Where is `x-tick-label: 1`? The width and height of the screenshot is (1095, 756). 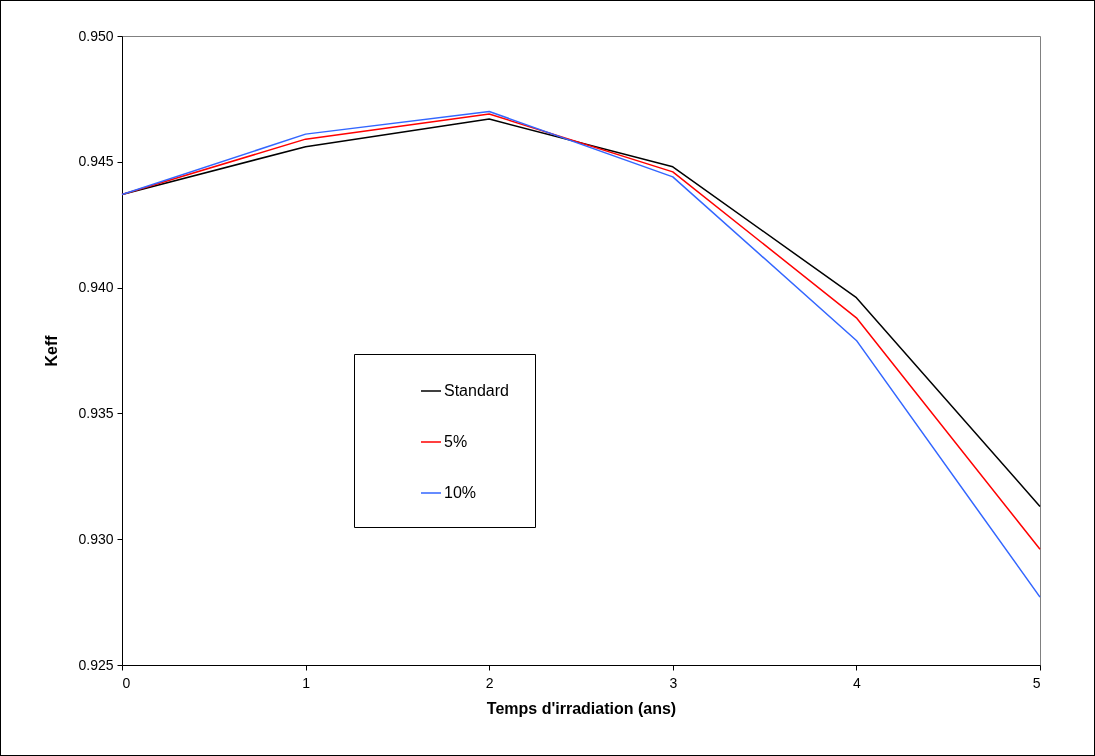 x-tick-label: 1 is located at coordinates (306, 682).